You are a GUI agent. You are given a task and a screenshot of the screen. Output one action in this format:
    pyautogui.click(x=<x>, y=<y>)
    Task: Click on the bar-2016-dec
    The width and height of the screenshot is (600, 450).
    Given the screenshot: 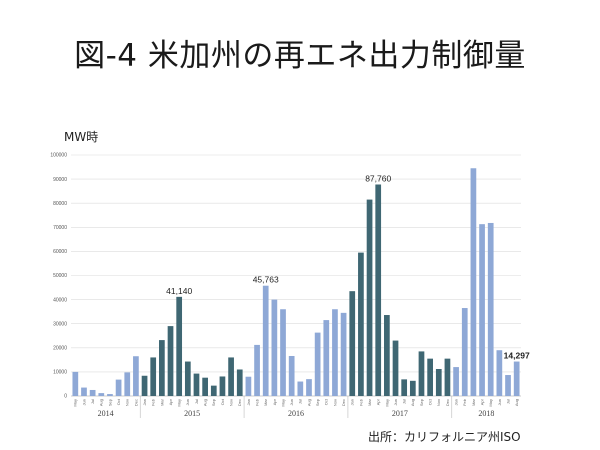 What is the action you would take?
    pyautogui.click(x=343, y=354)
    